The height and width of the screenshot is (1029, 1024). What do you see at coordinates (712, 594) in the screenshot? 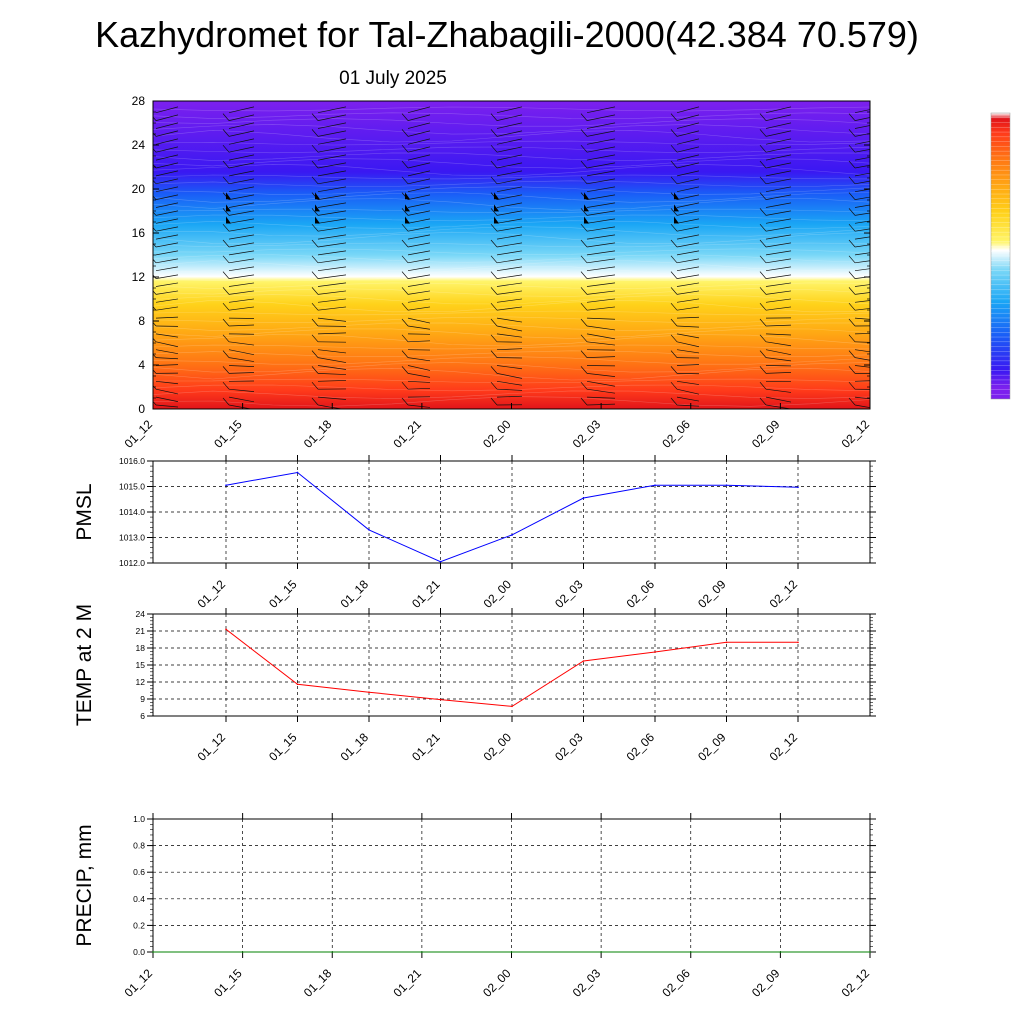
I see `pmsl-xtick-label: 02_09` at bounding box center [712, 594].